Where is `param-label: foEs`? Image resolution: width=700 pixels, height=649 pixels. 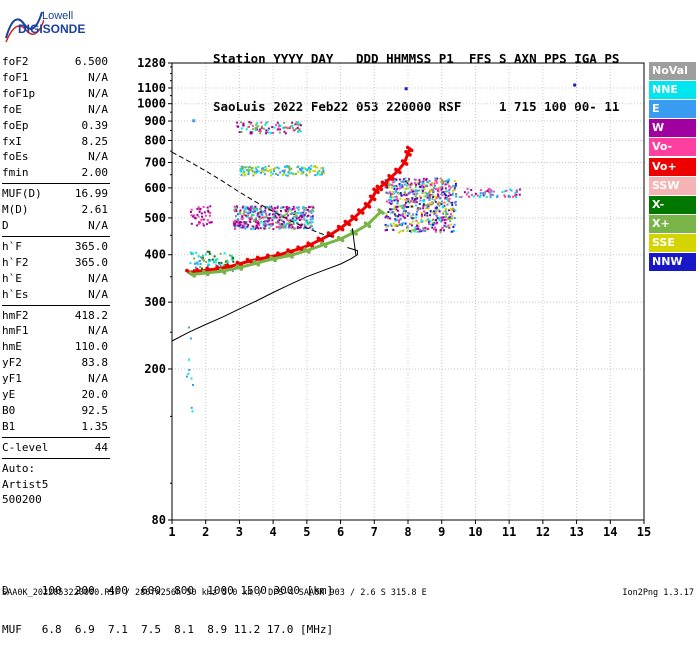
param-label: foEs is located at coordinates (15, 157).